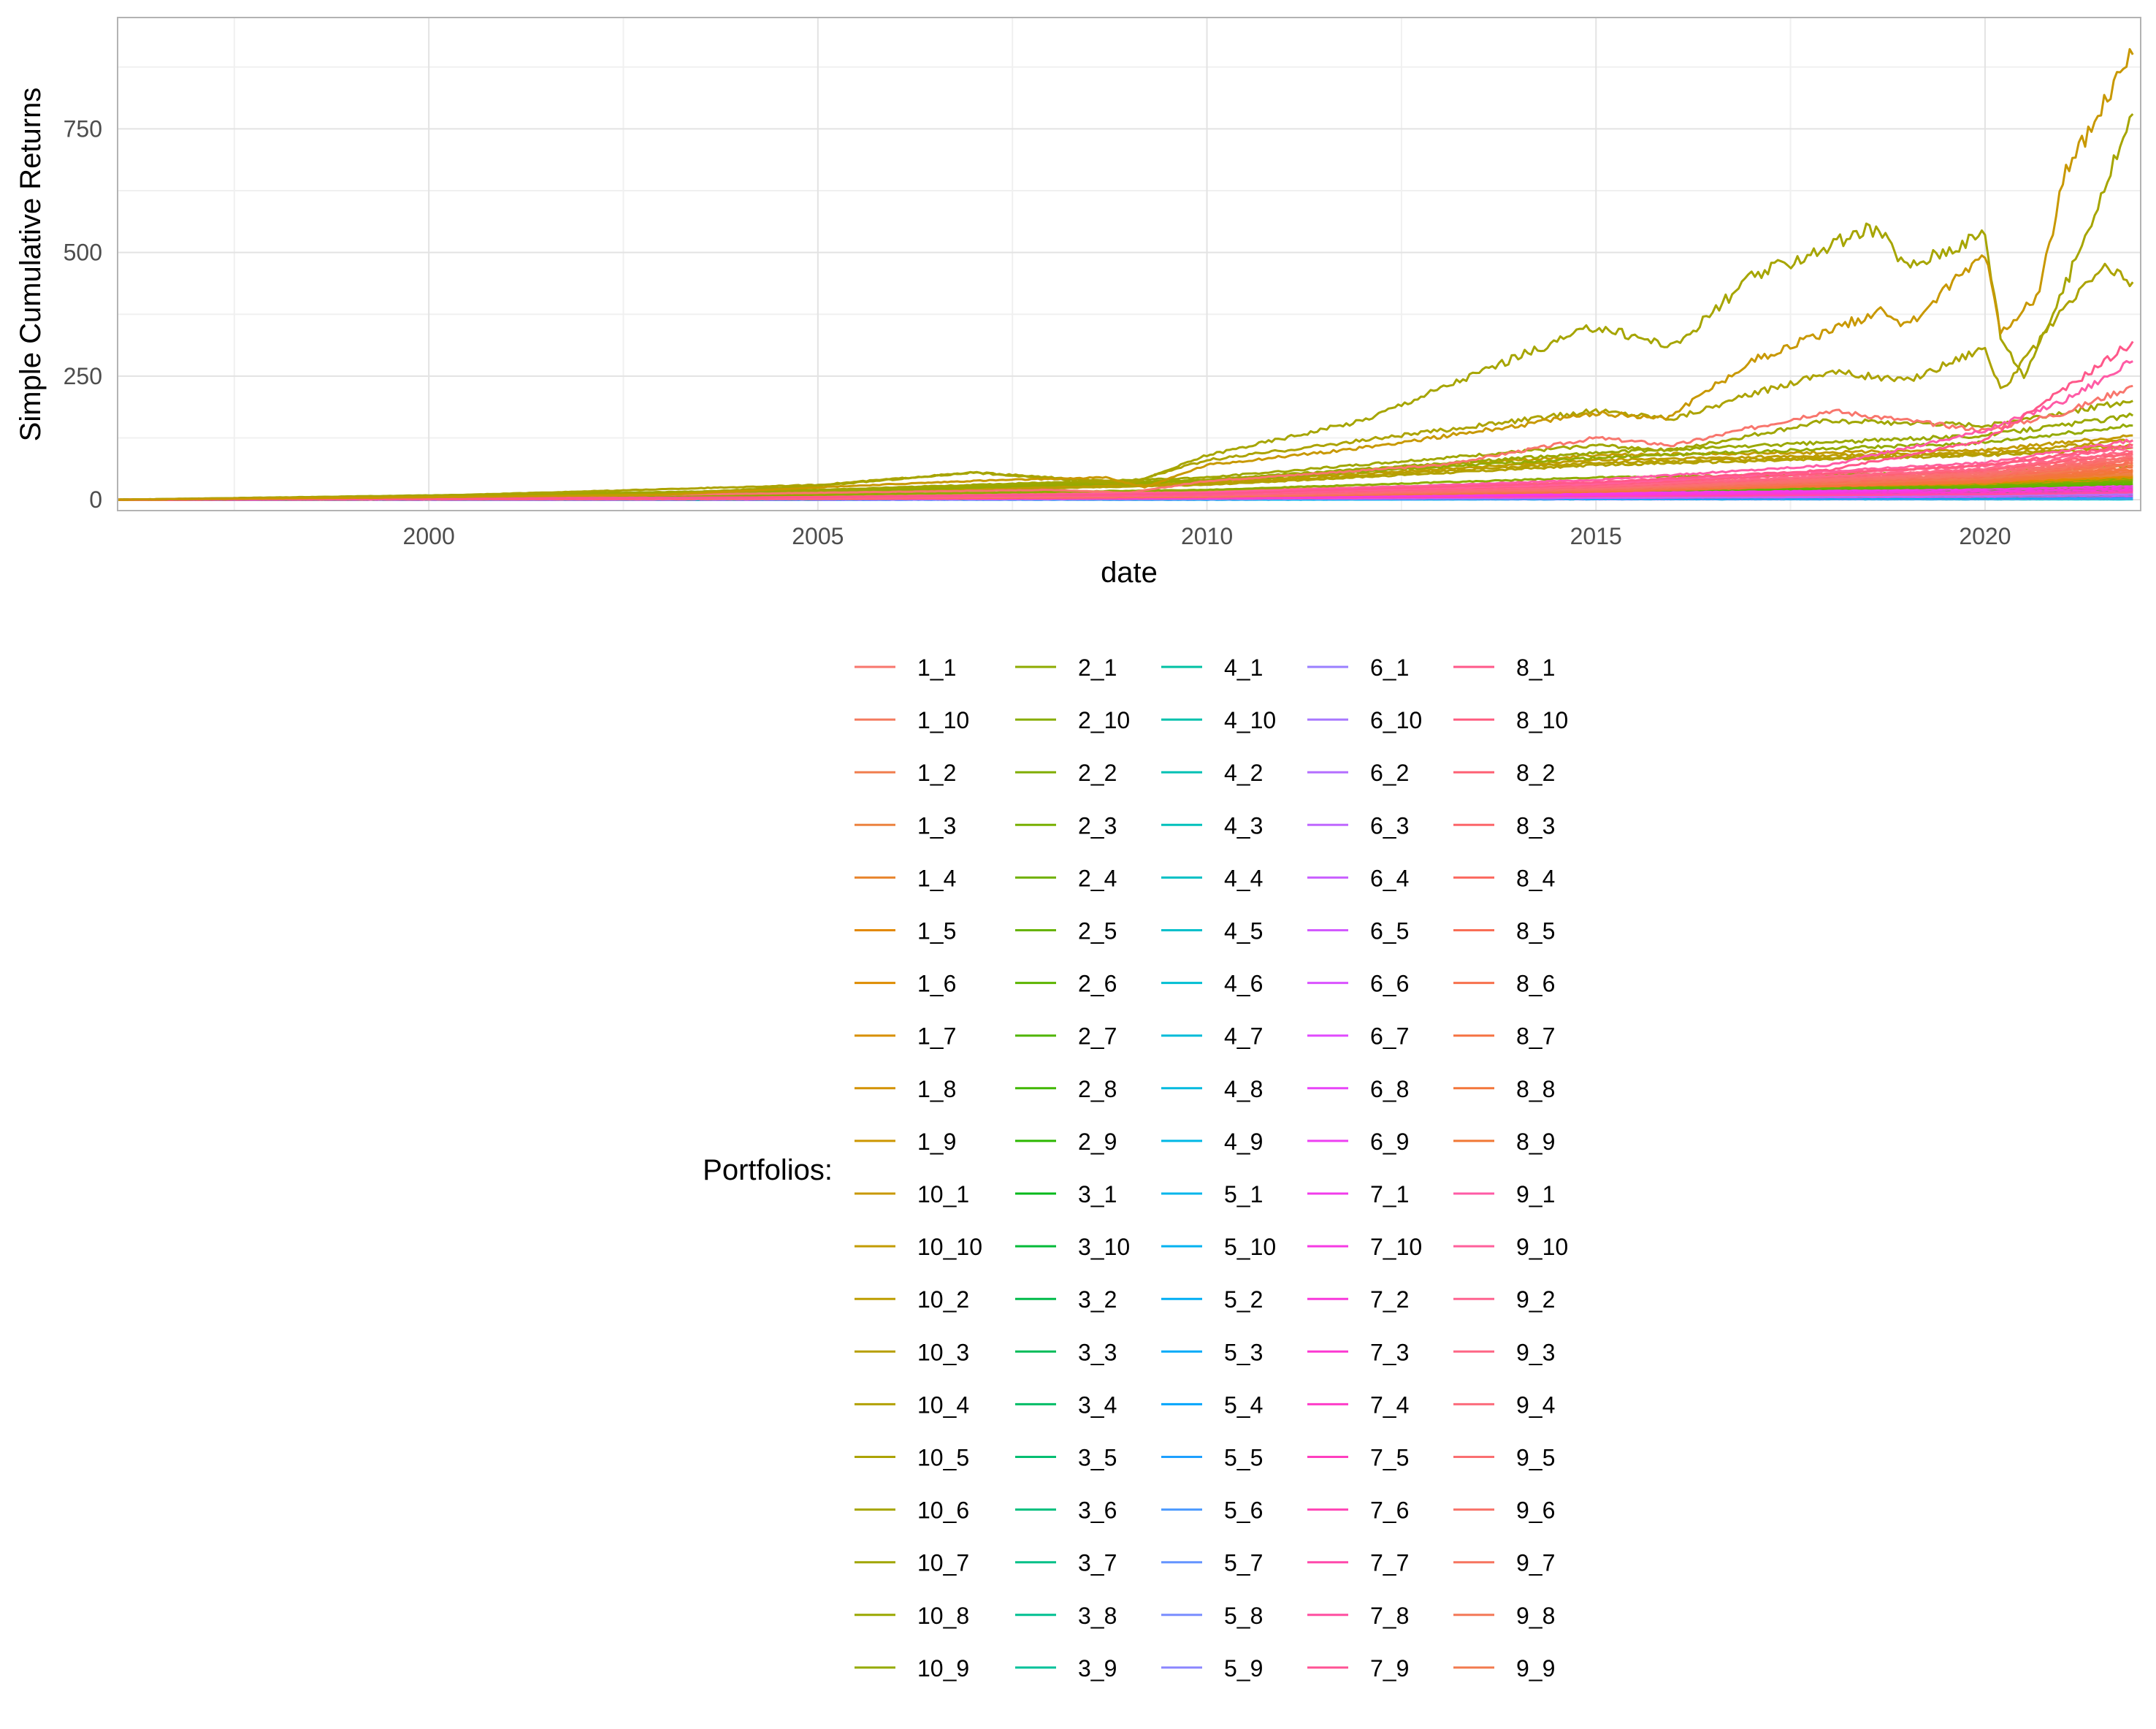 Image resolution: width=2156 pixels, height=1729 pixels. Describe the element at coordinates (1390, 1142) in the screenshot. I see `legend-label: 6_9` at that location.